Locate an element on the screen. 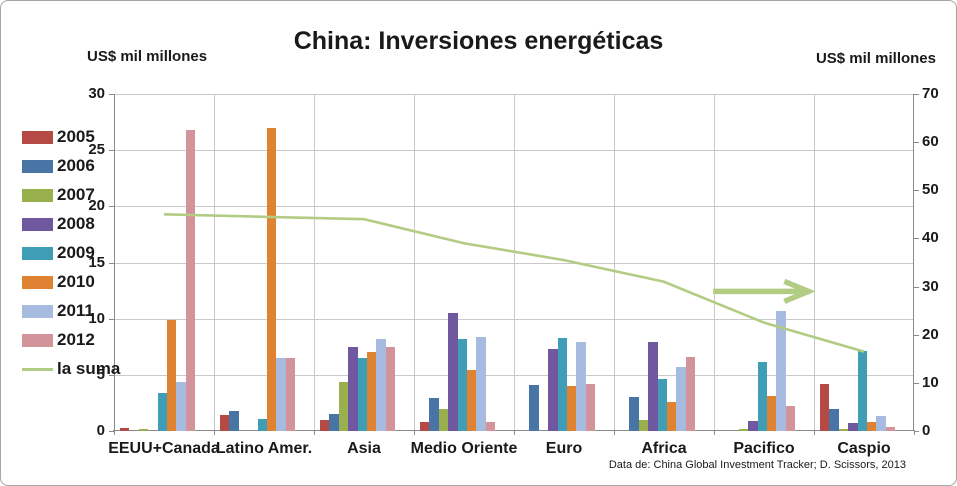  bar-2012-africa is located at coordinates (690, 393).